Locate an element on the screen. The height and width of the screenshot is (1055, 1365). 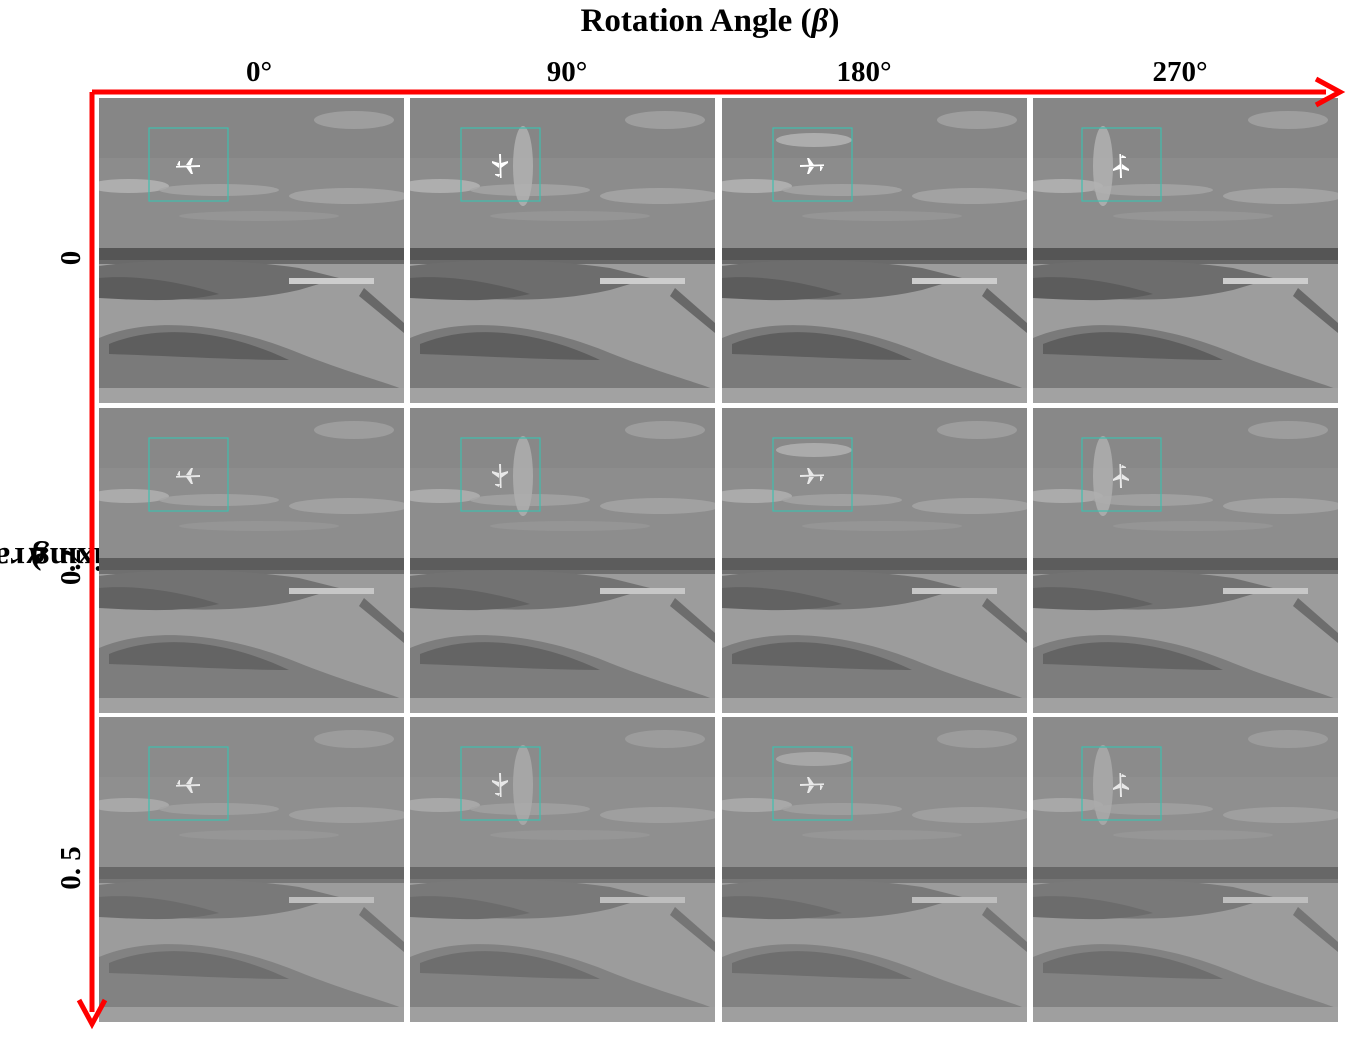
column-label-0: 0° is located at coordinates (259, 72).